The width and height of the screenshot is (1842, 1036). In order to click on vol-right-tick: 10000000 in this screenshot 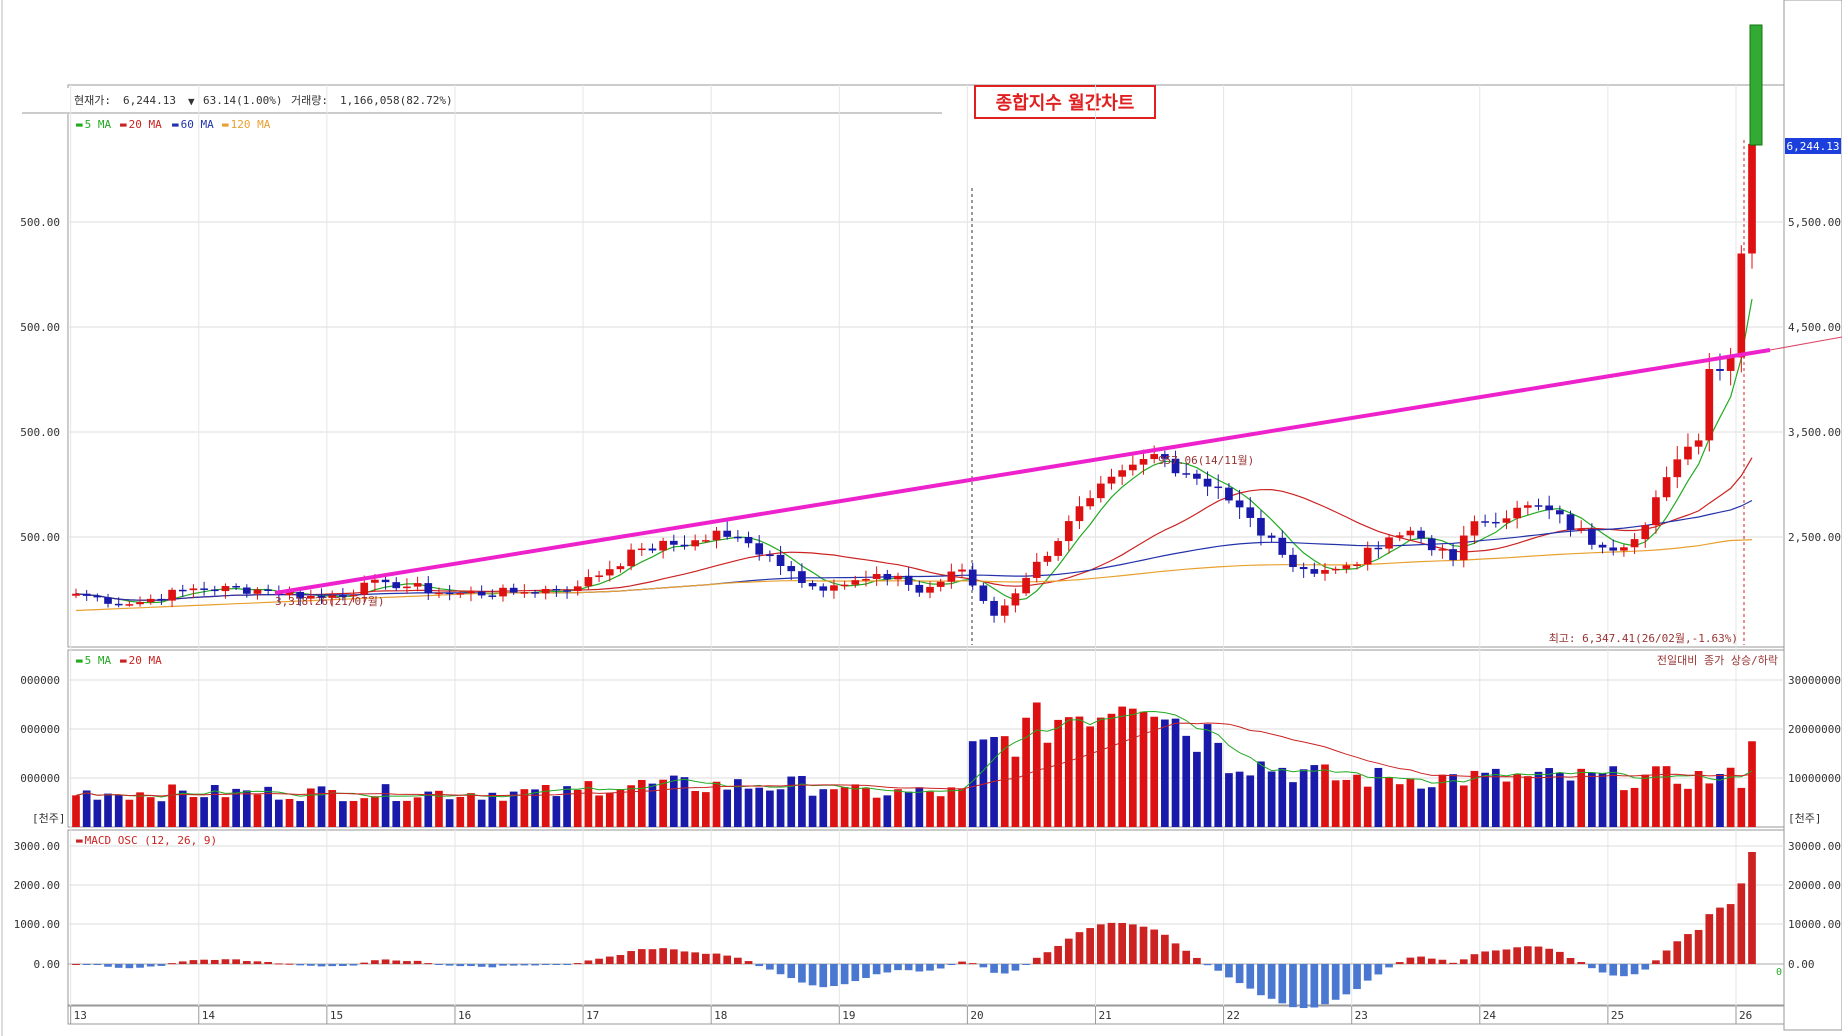, I will do `click(1814, 778)`.